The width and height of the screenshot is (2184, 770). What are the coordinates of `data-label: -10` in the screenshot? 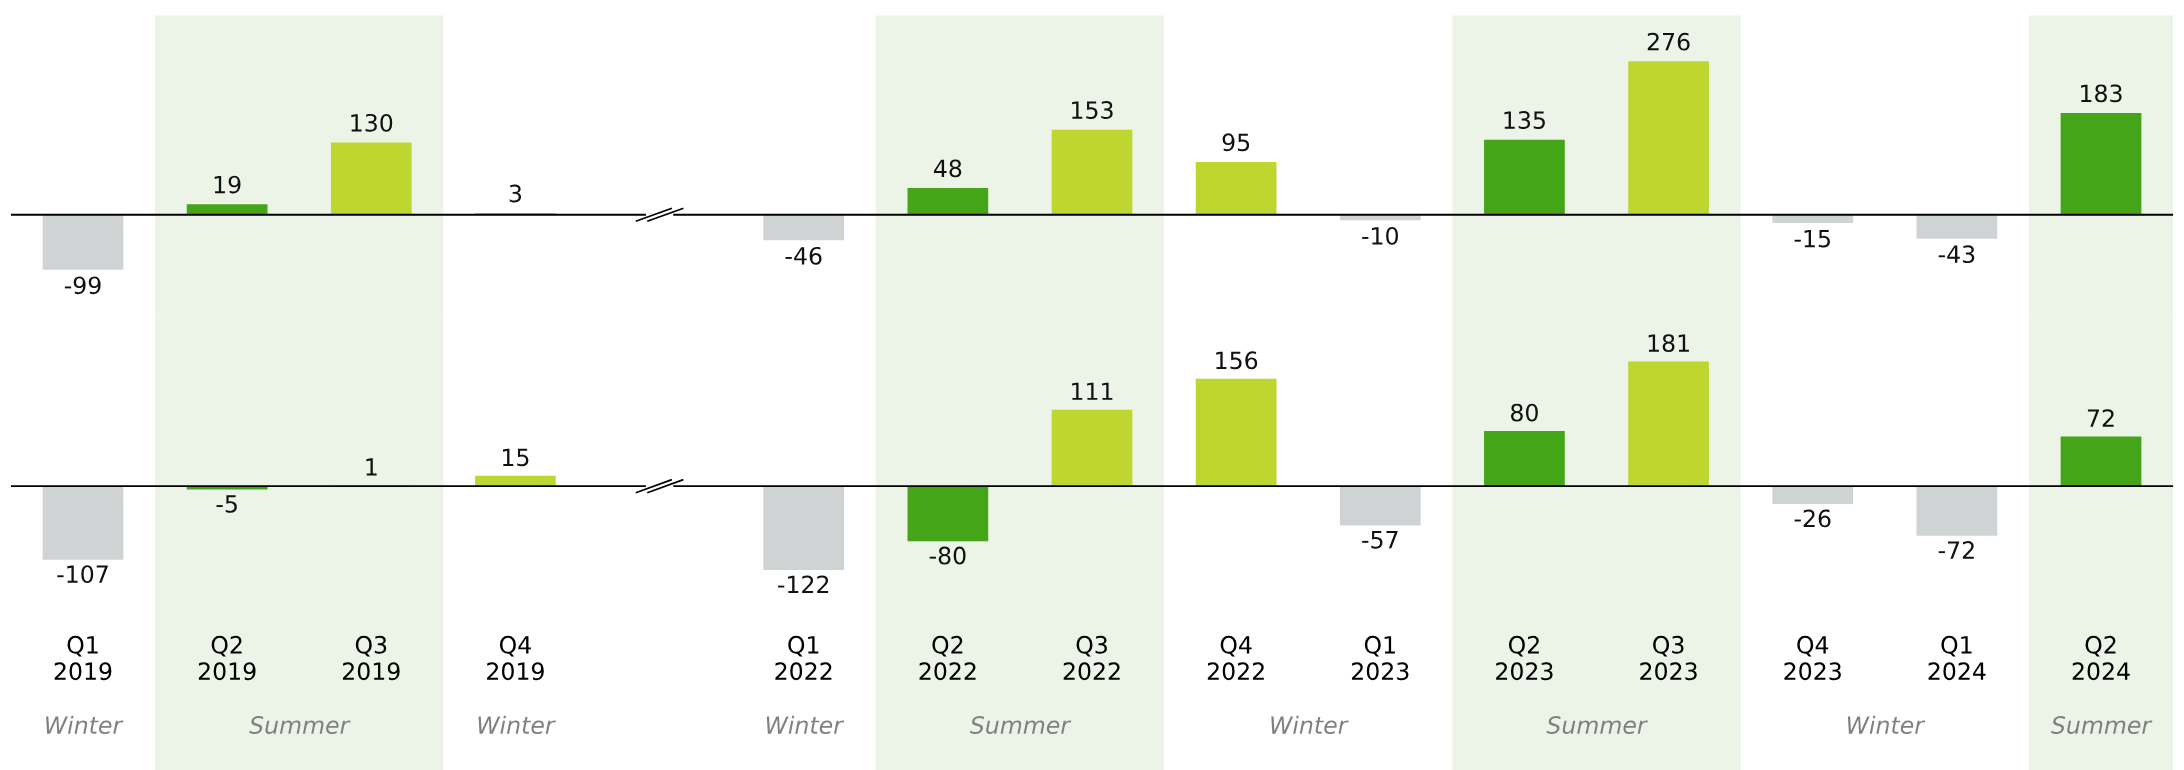 It's located at (1380, 235).